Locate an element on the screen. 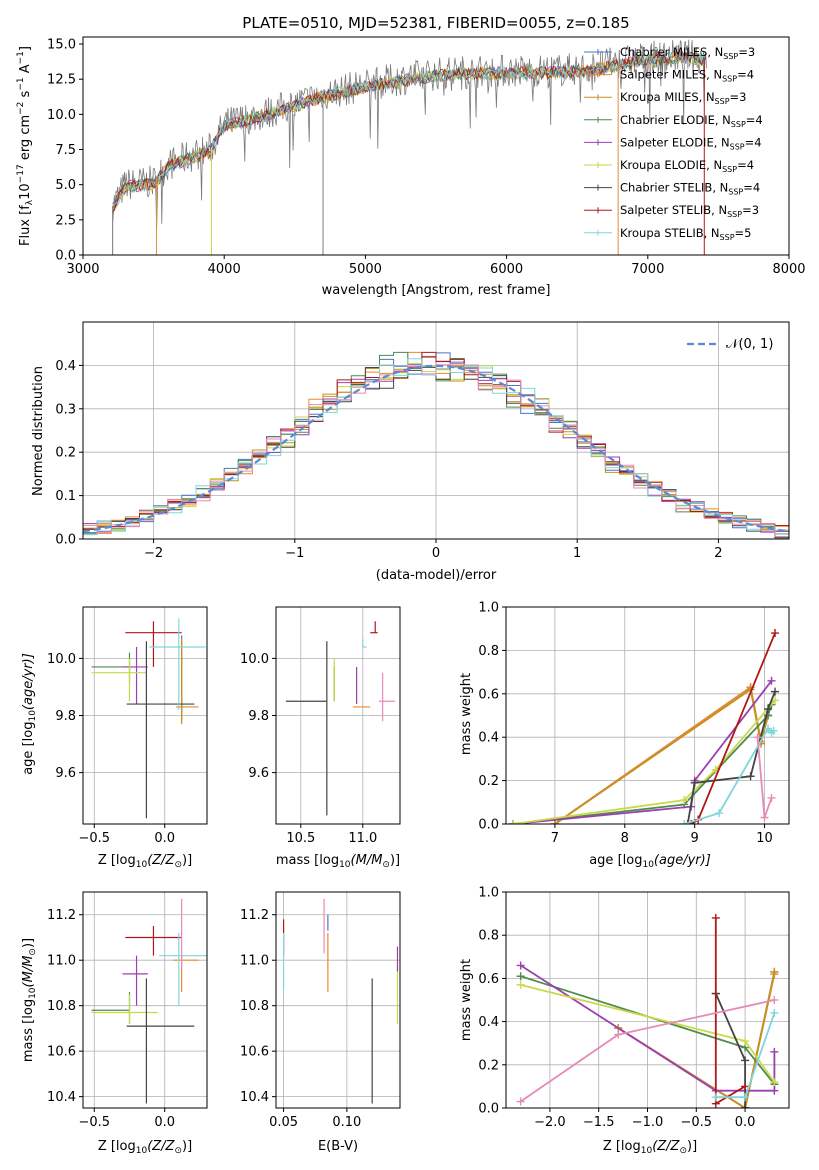 Image resolution: width=819 pixels, height=1170 pixels. y-tick-label: 10.6 is located at coordinates (61, 1052).